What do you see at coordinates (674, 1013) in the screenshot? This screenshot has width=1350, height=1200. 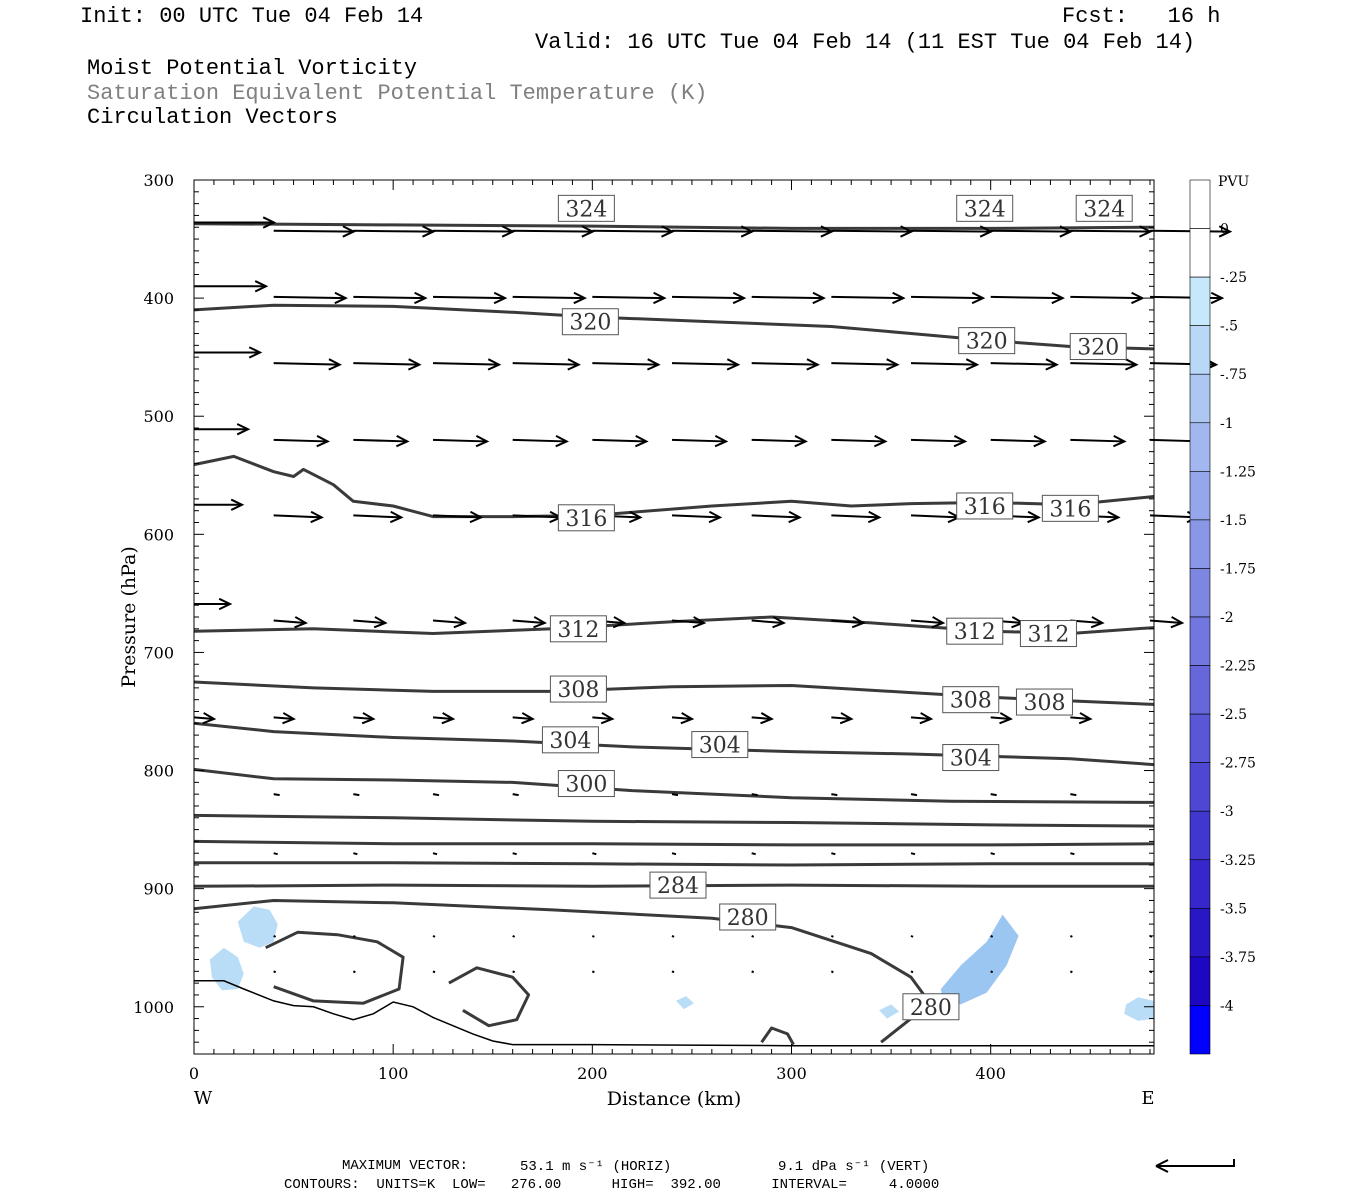 I see `terrain-surface` at bounding box center [674, 1013].